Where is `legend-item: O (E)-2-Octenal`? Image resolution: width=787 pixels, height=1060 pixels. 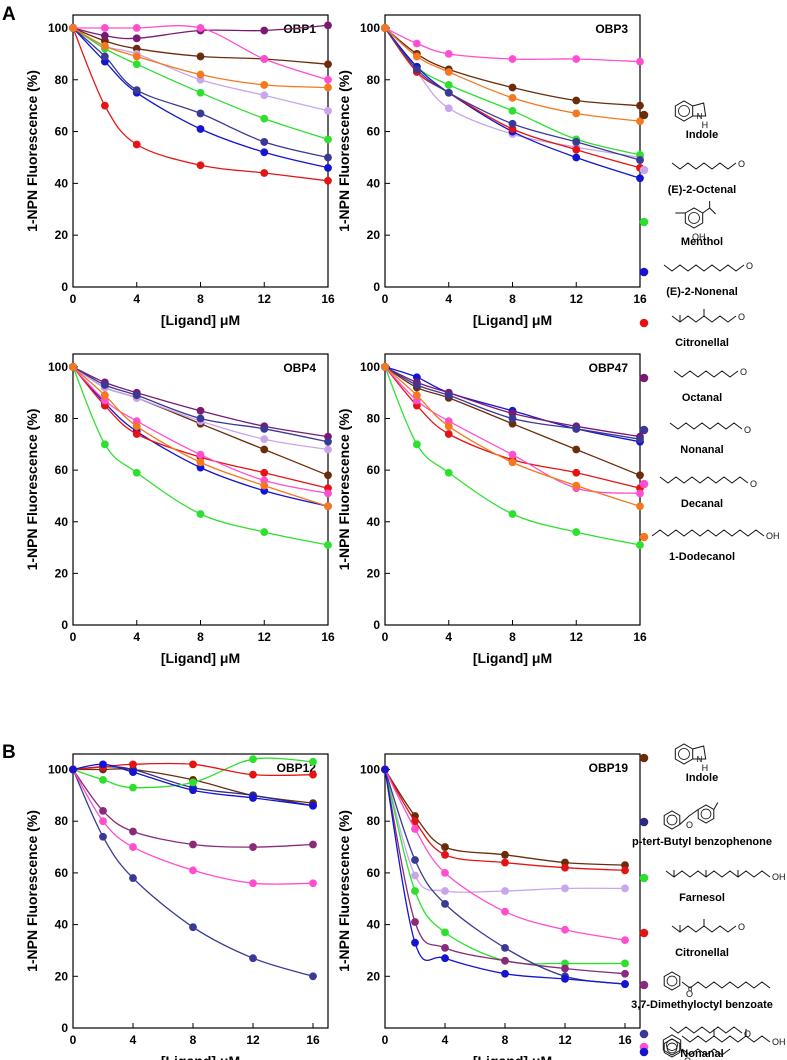 legend-item: O (E)-2-Octenal is located at coordinates (692, 177).